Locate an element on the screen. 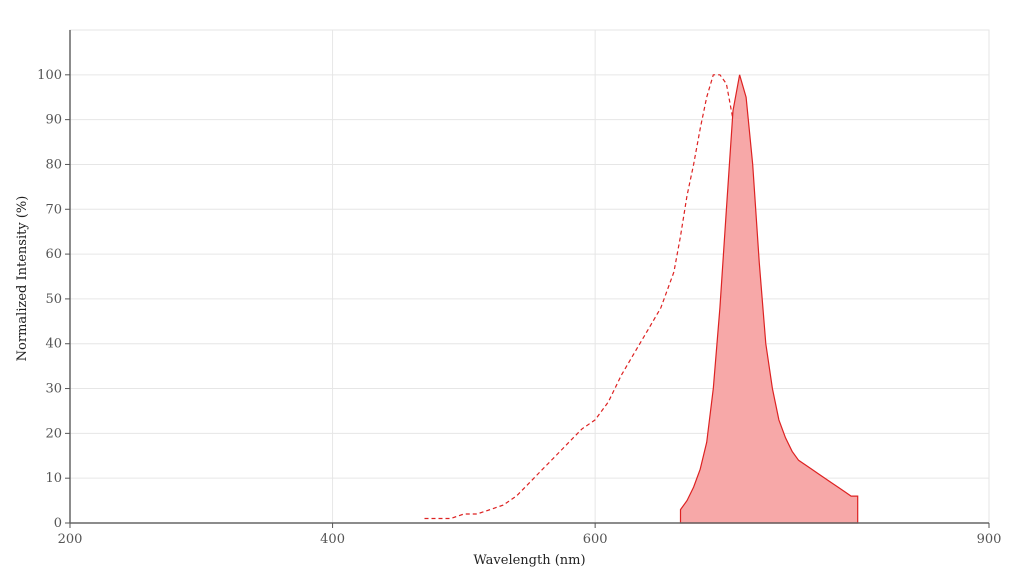  y-tick-label: 30 is located at coordinates (53, 389).